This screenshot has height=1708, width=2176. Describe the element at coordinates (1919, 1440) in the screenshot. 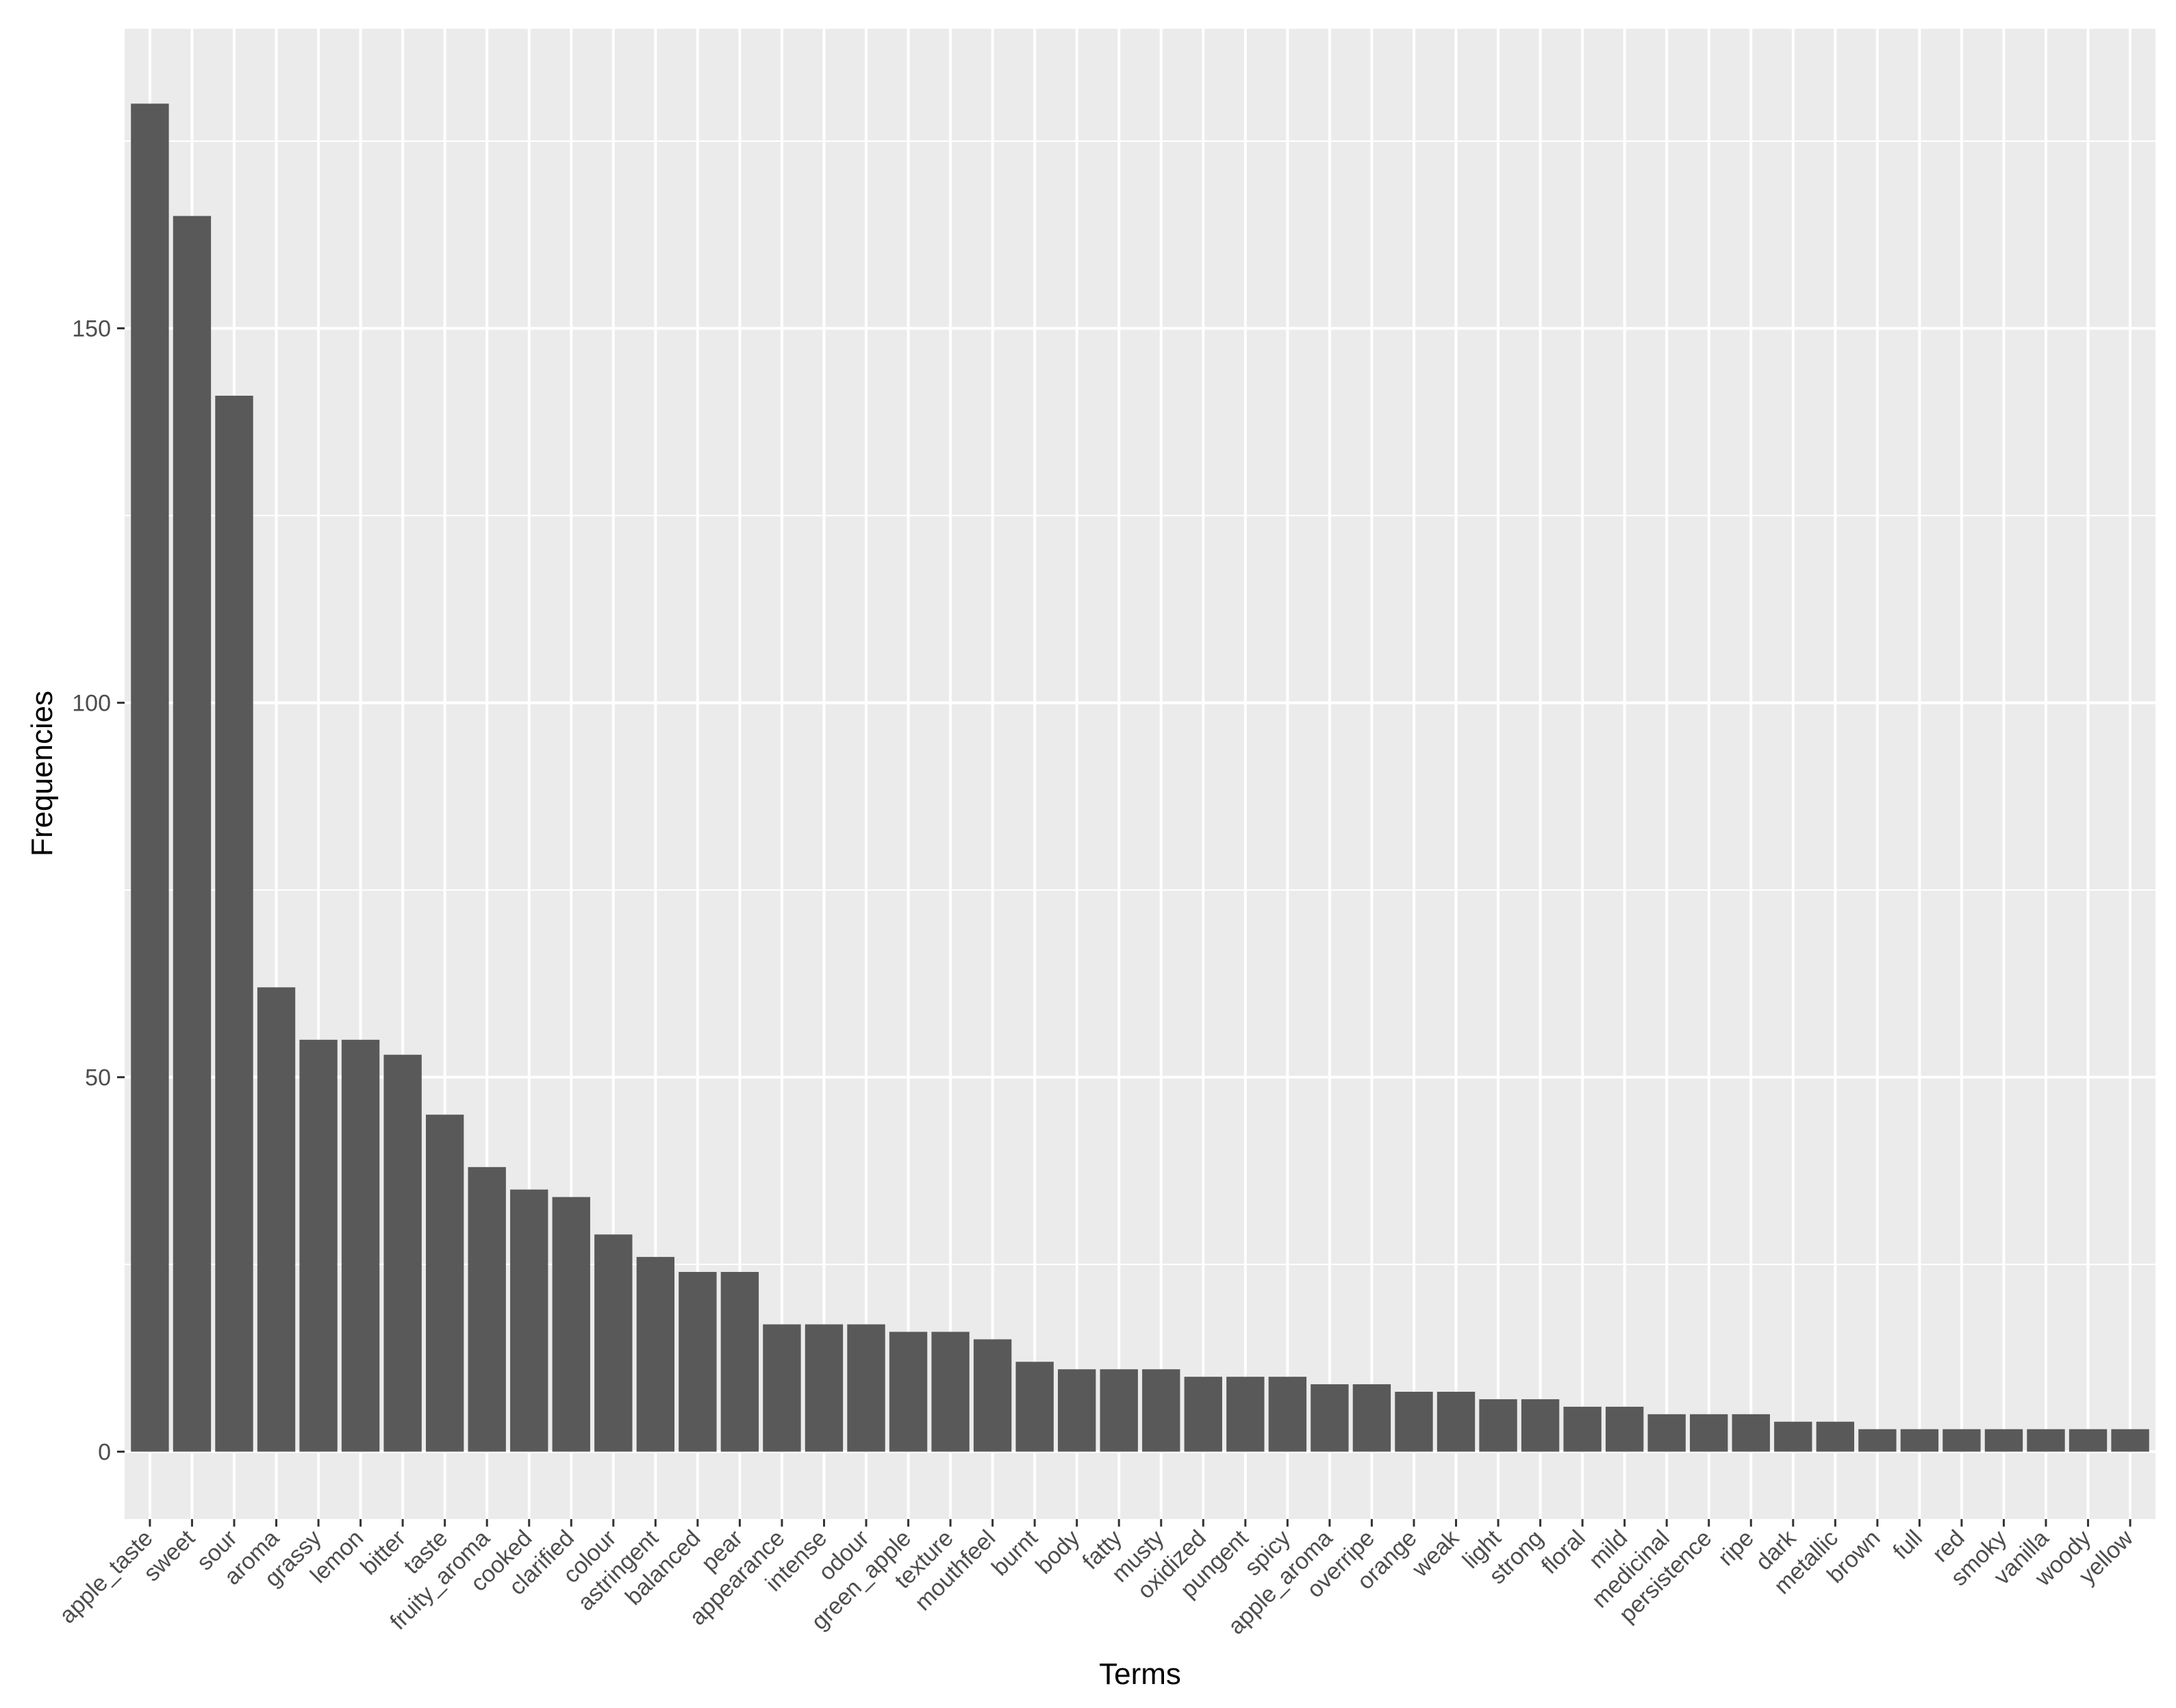

I see `bar-full` at that location.